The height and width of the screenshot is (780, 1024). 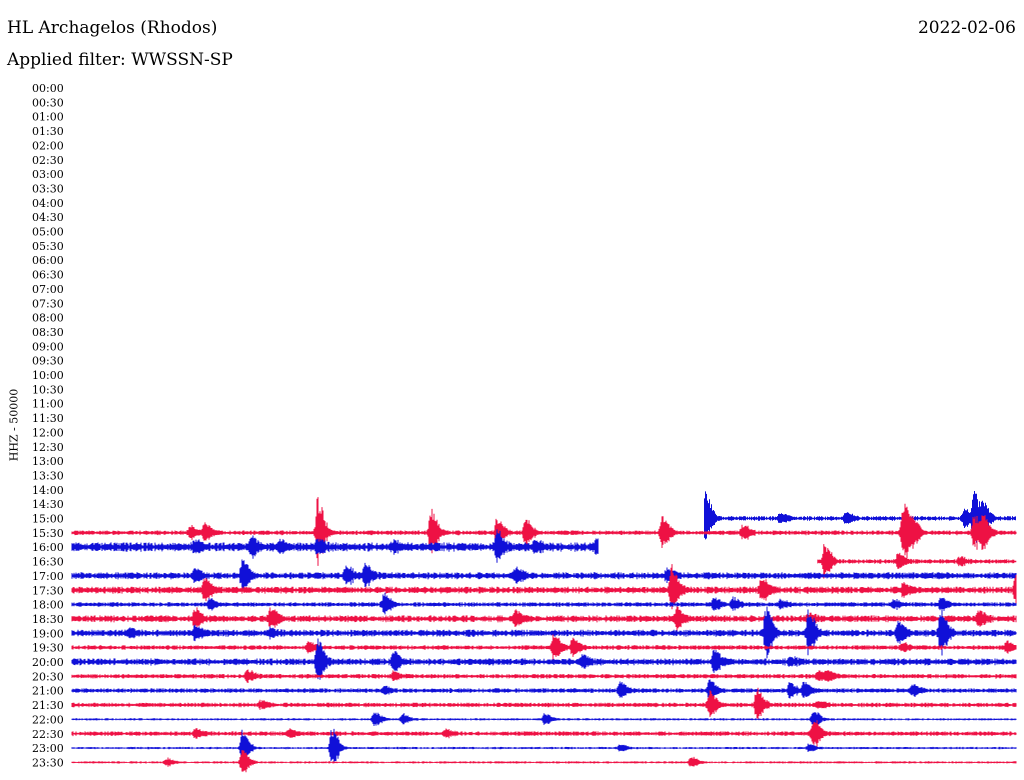 I want to click on time-label: 17:30, so click(x=48, y=590).